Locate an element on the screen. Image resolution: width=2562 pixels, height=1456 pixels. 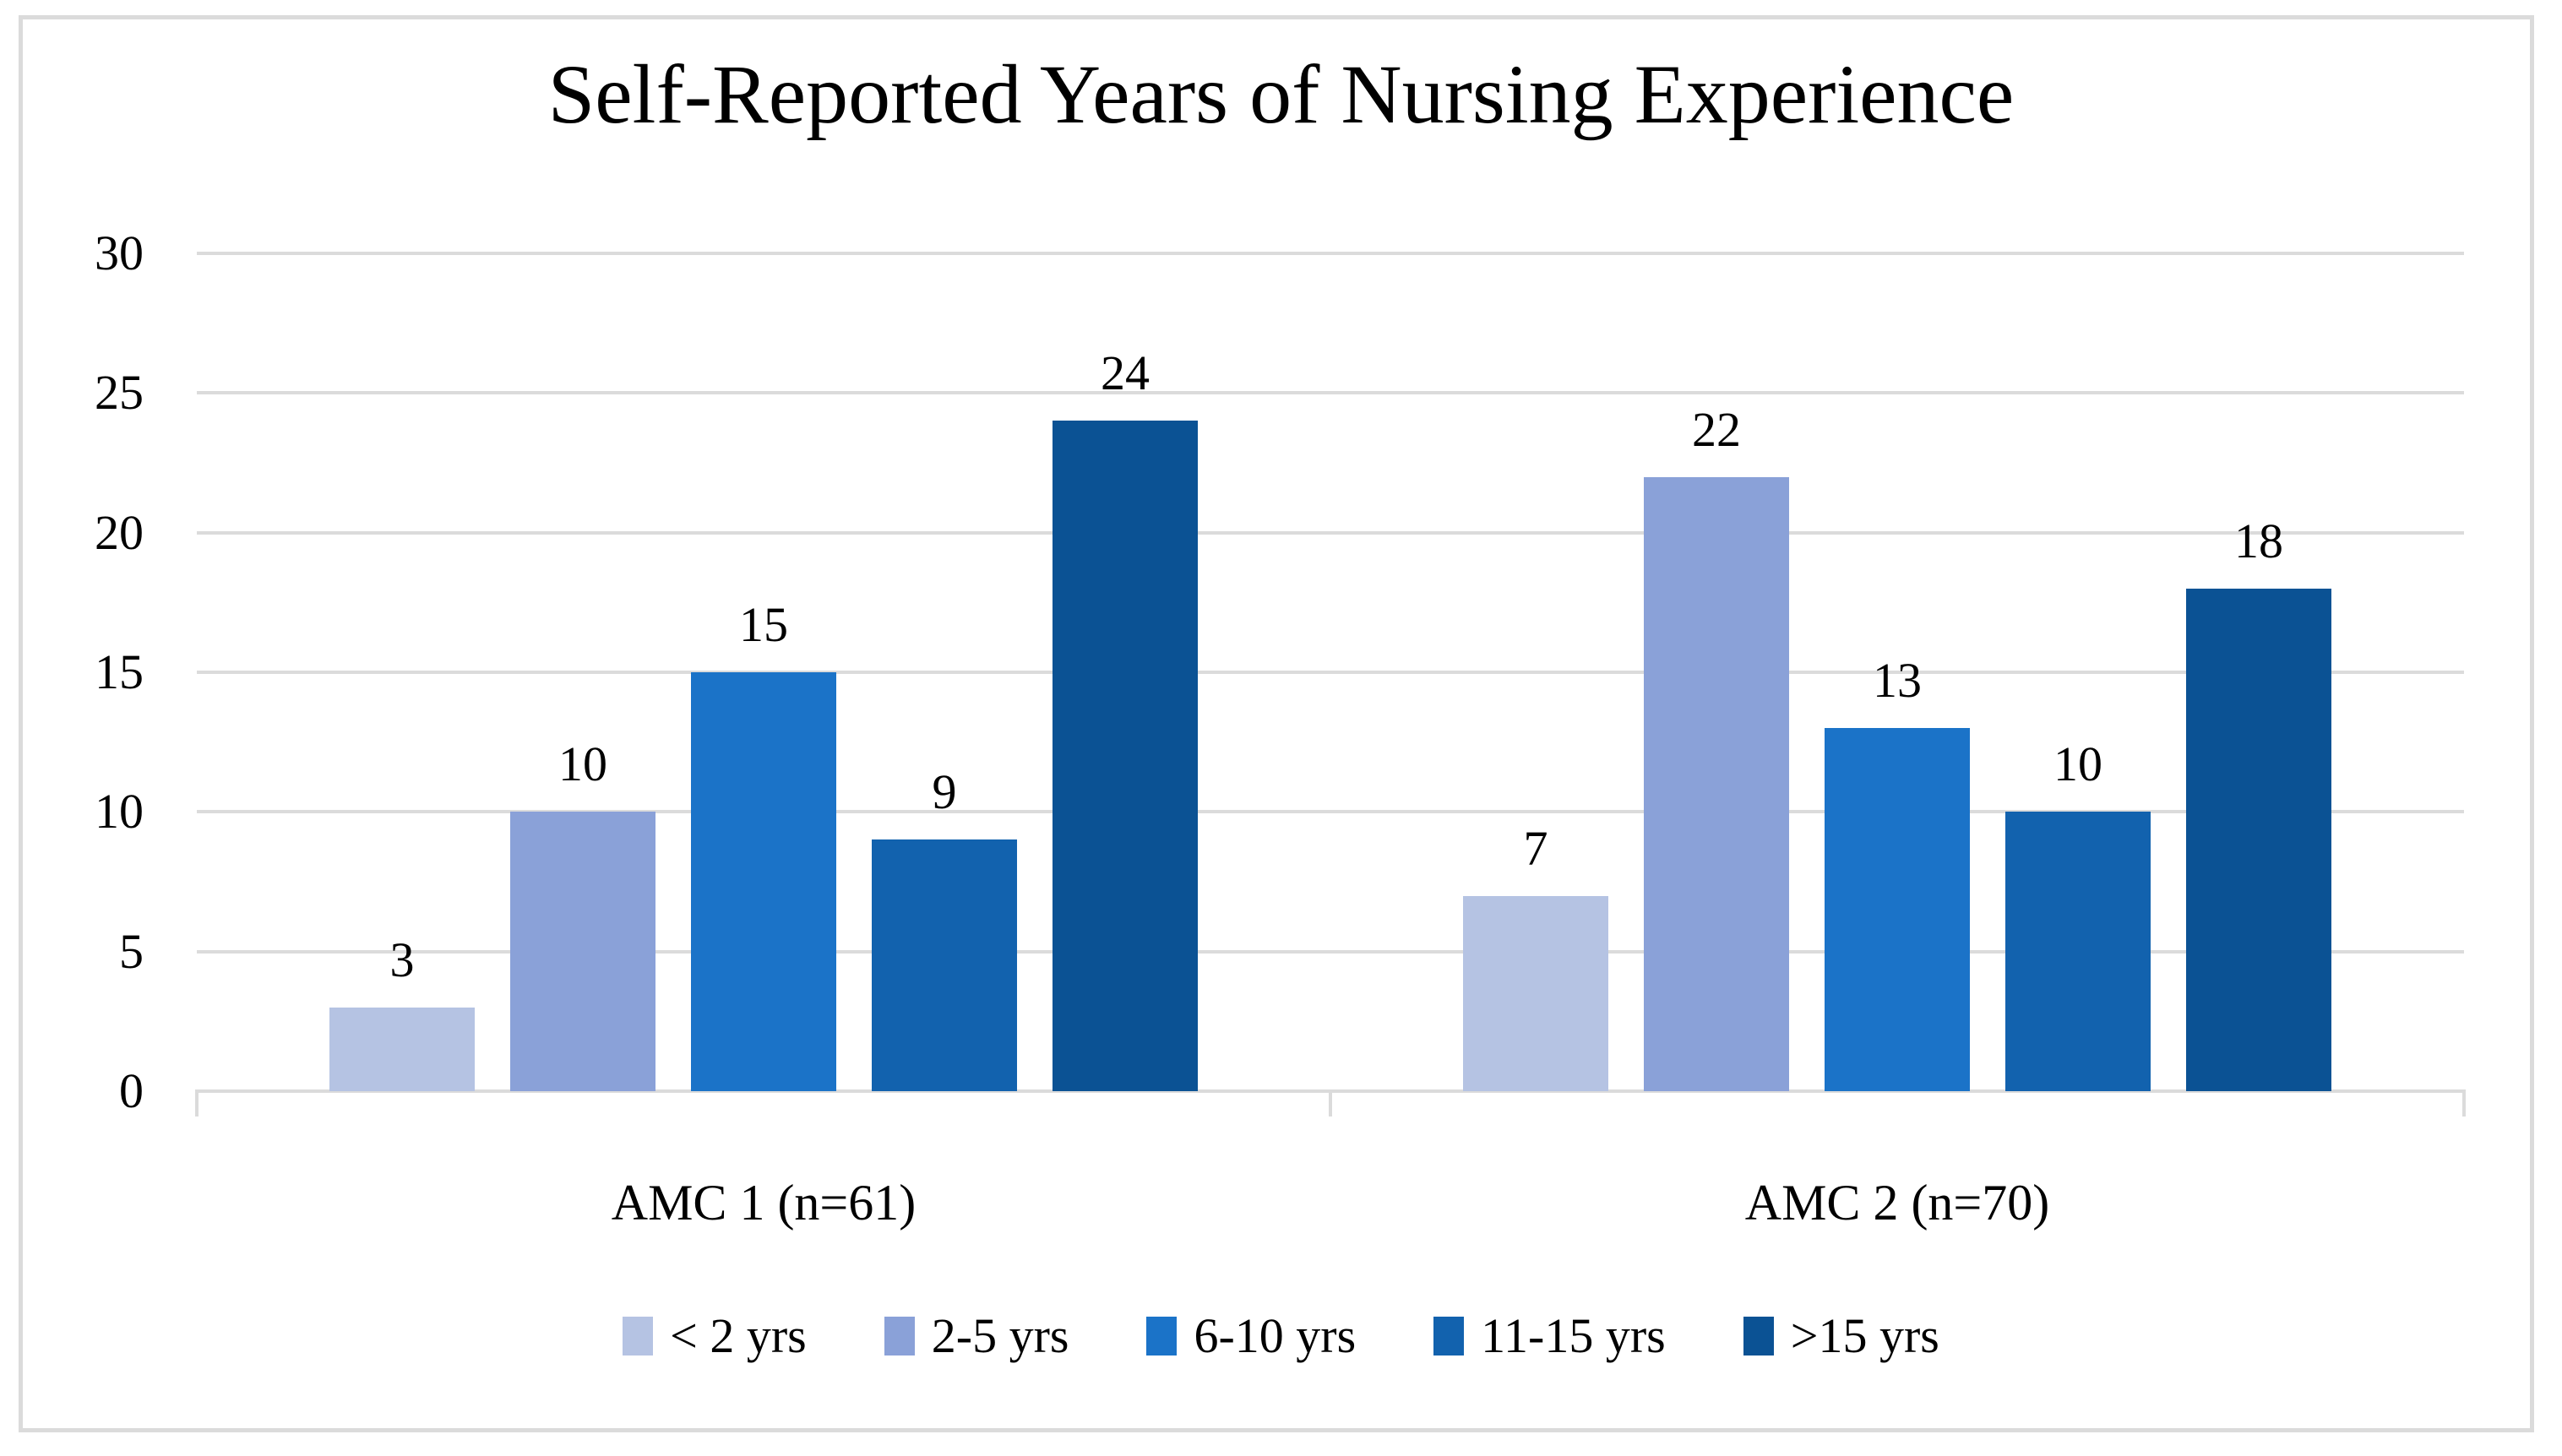
legend-label: 2-5 yrs is located at coordinates (1000, 1336).